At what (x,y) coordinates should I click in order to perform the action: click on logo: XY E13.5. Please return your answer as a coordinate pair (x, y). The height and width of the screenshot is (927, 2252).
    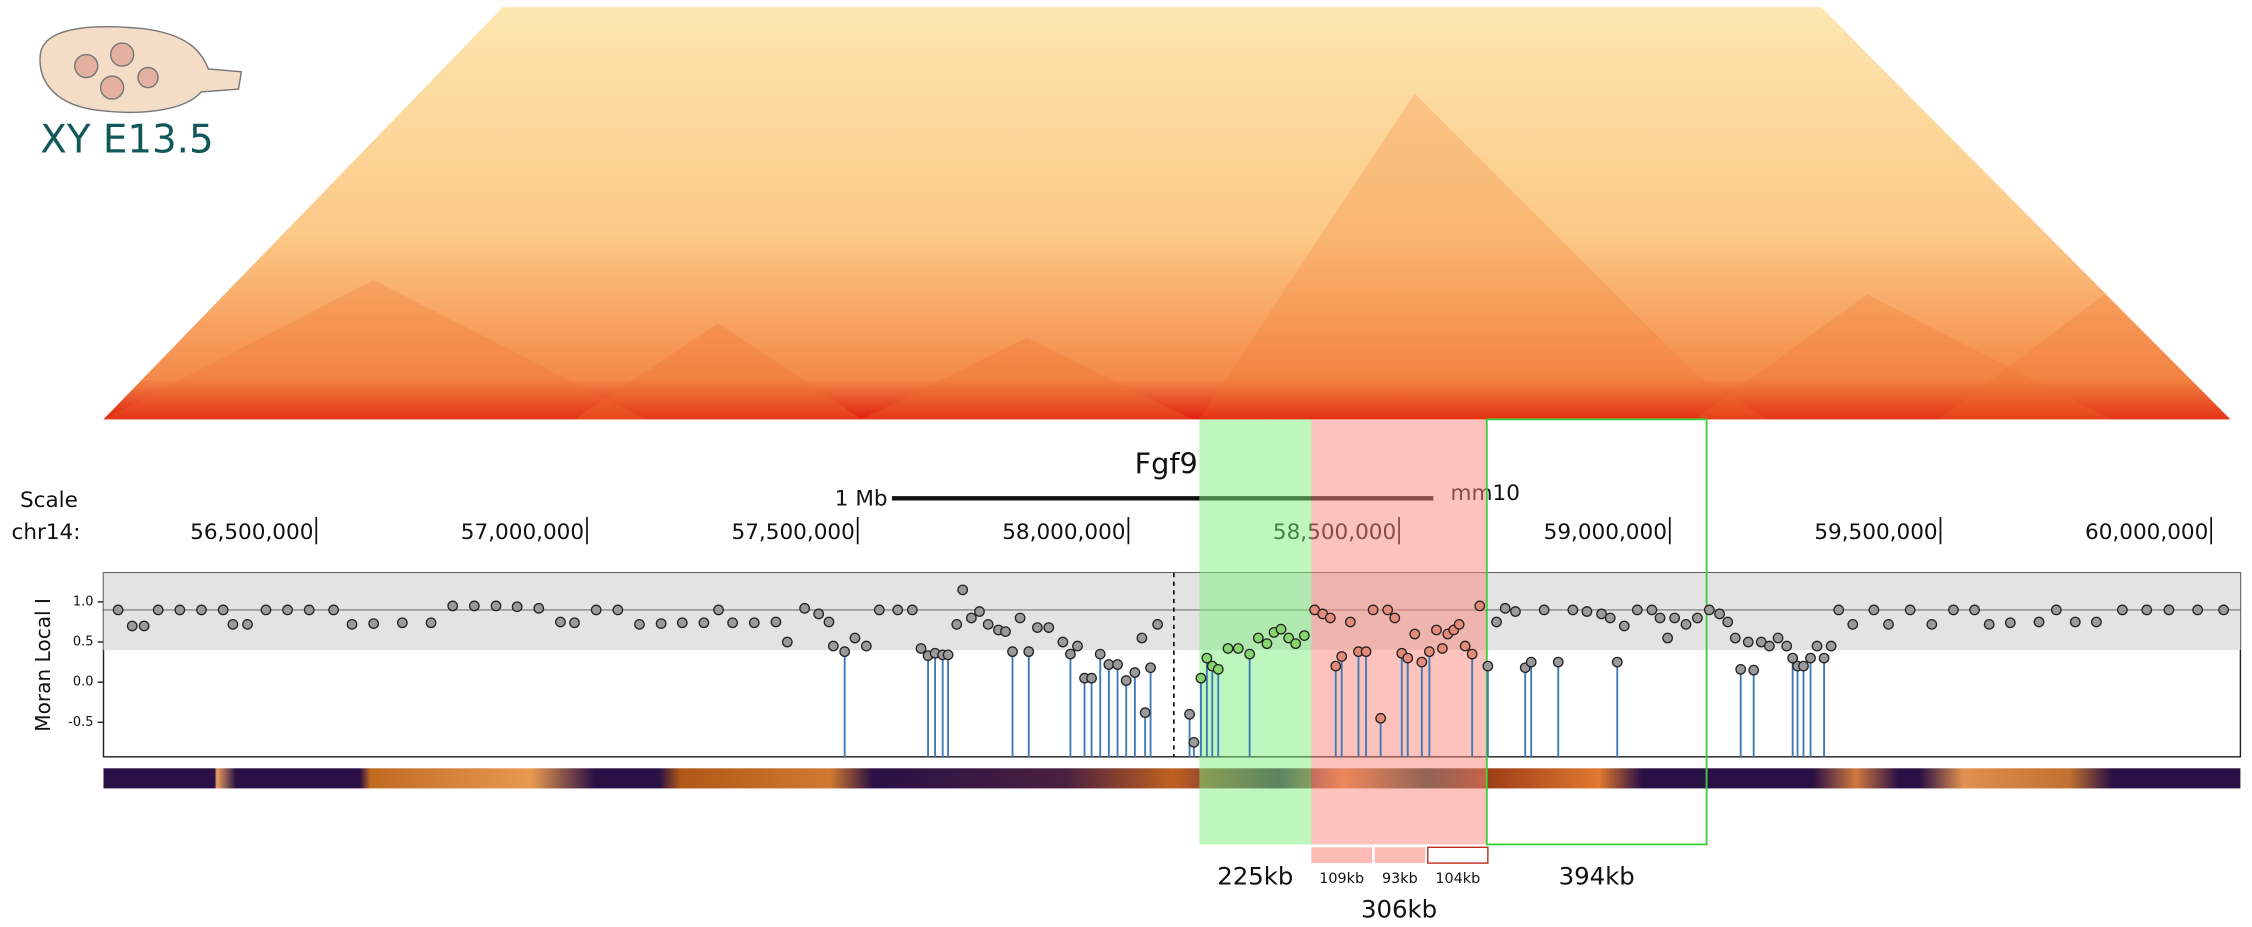
    Looking at the image, I should click on (141, 94).